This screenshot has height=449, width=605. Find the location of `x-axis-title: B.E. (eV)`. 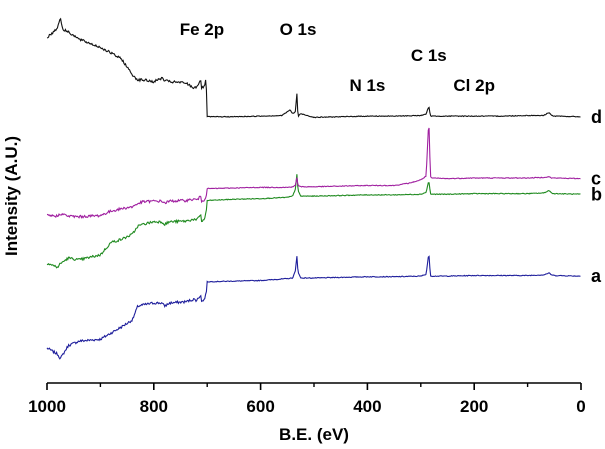

x-axis-title: B.E. (eV) is located at coordinates (314, 434).